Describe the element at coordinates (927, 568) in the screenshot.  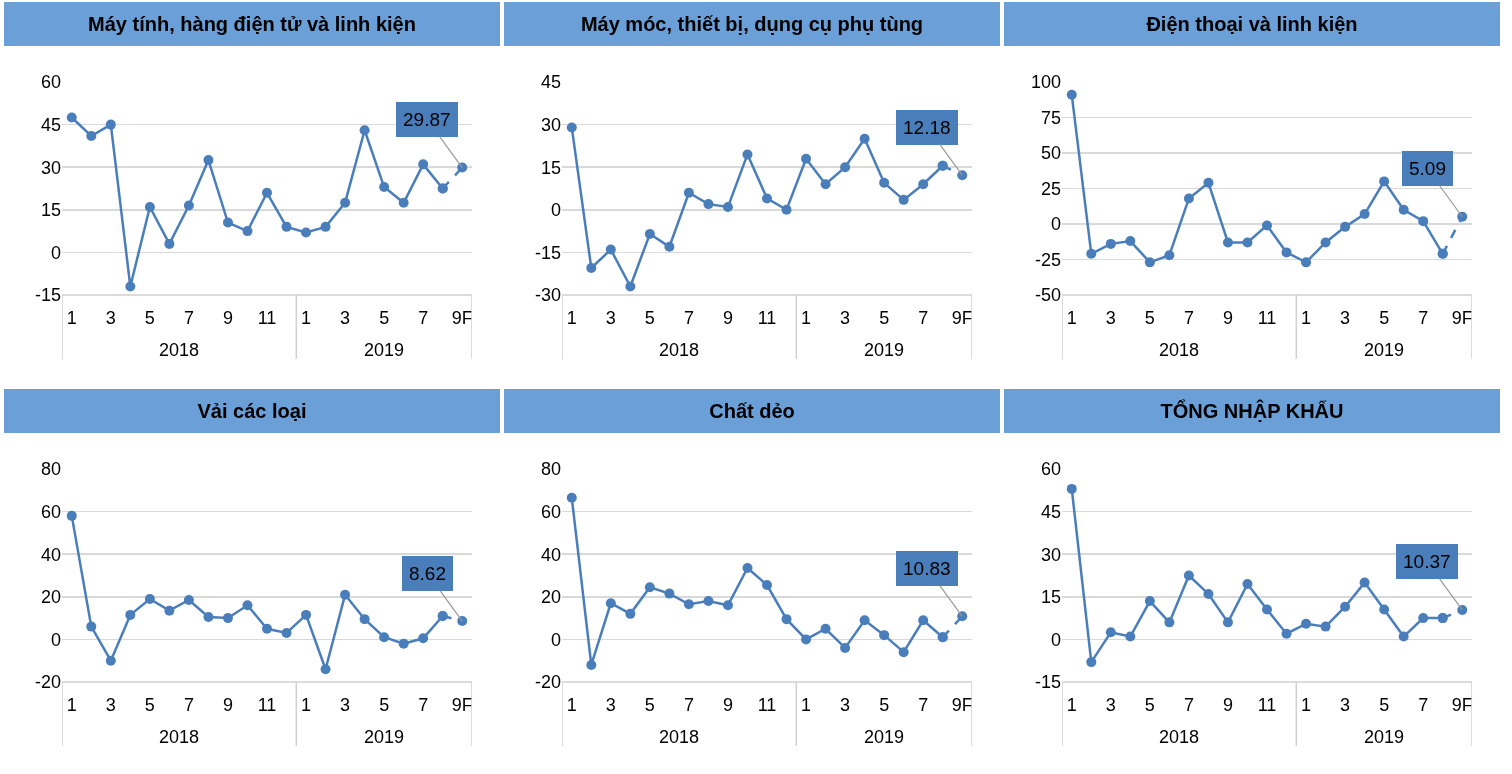
I see `annotation: 10.83` at that location.